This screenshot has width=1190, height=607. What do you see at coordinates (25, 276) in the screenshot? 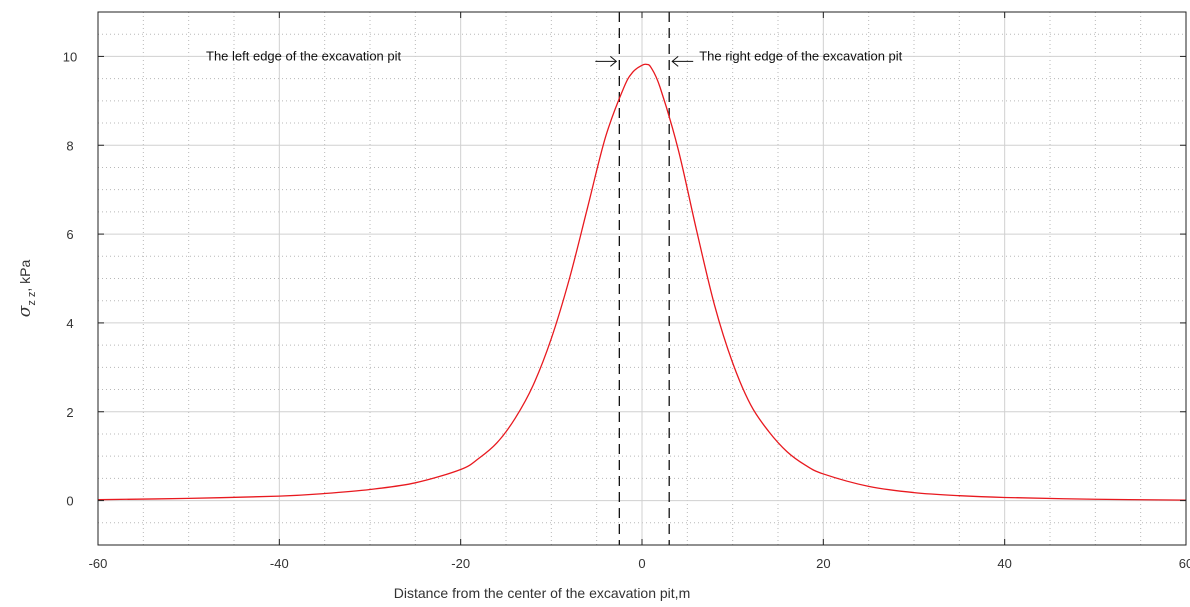
I see `y-axis-unit: , kPa` at bounding box center [25, 276].